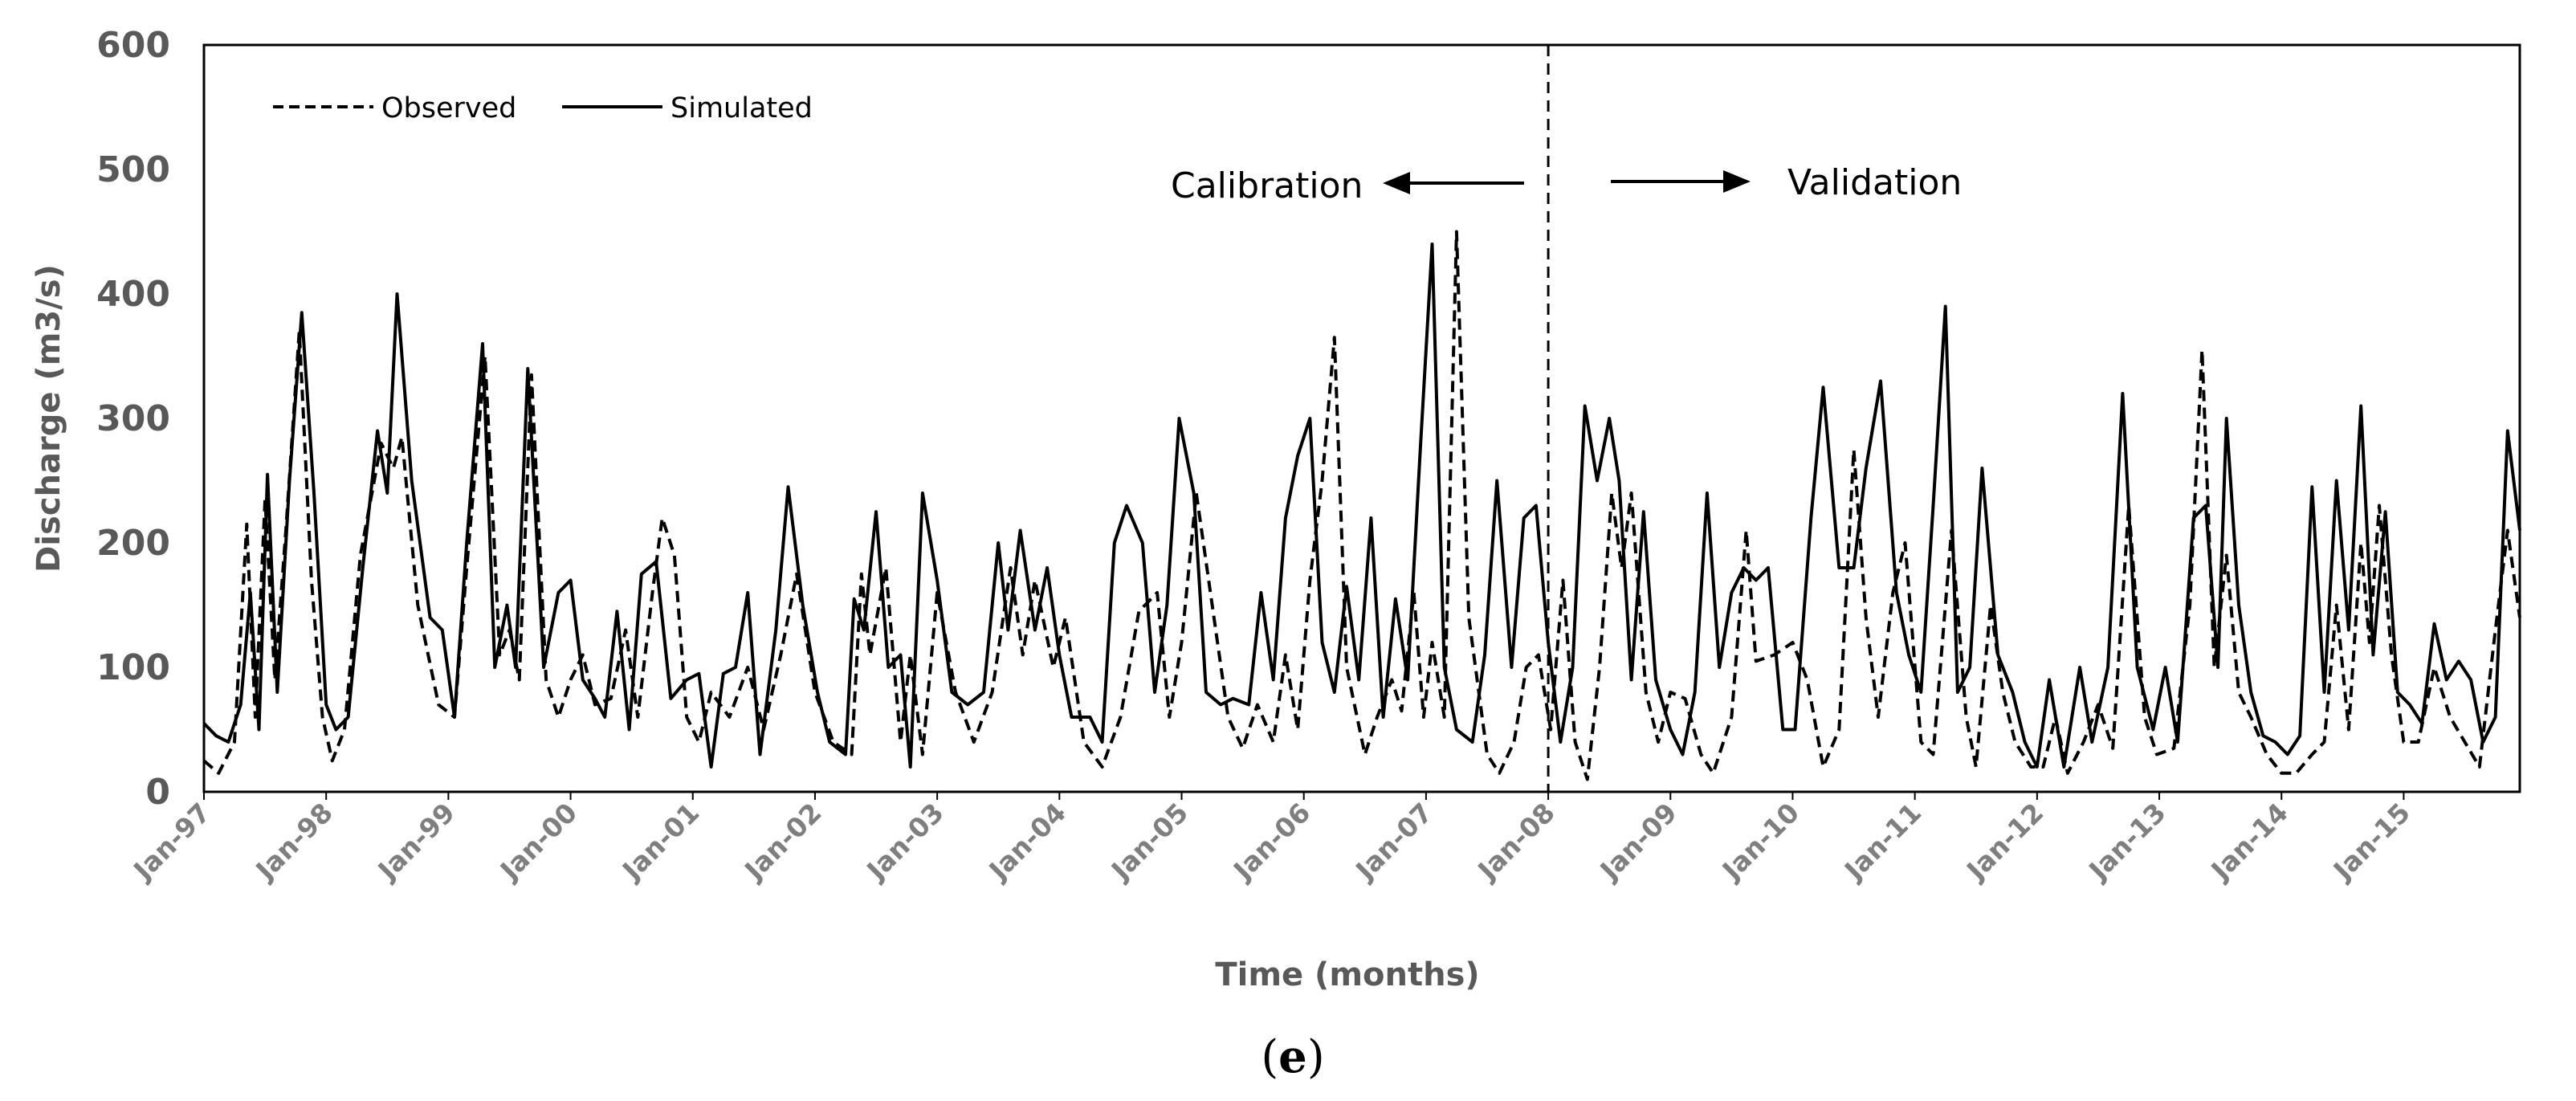 The width and height of the screenshot is (2576, 1101). I want to click on y-tick-label: 600, so click(133, 45).